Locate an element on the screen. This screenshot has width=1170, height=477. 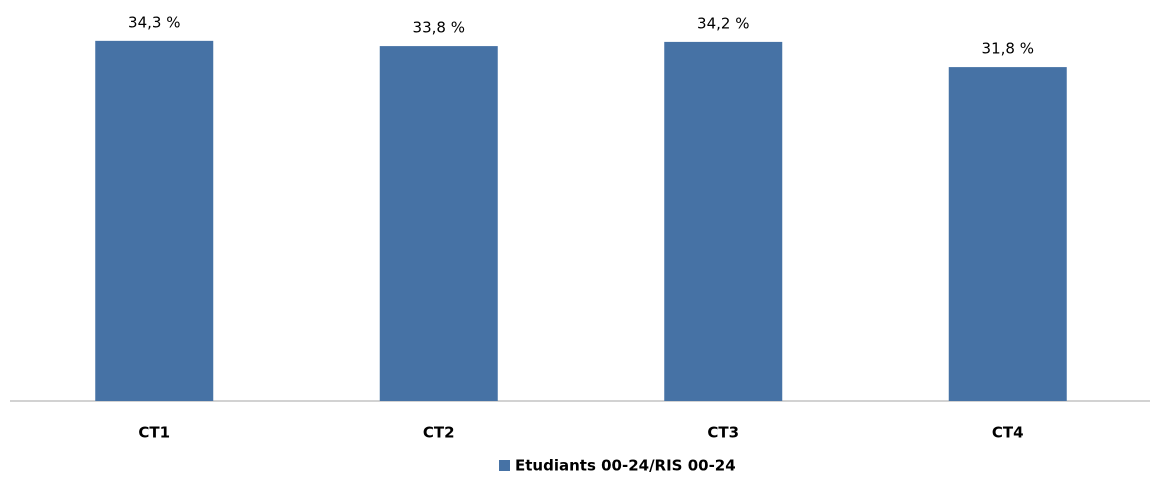
x-tick-label: CT4 is located at coordinates (1008, 433).